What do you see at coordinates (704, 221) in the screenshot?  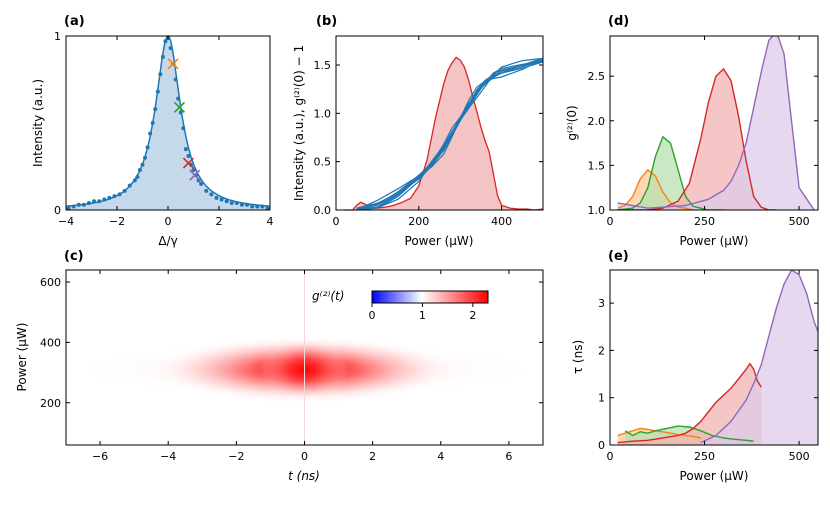 I see `d-xtick-label: 250` at bounding box center [704, 221].